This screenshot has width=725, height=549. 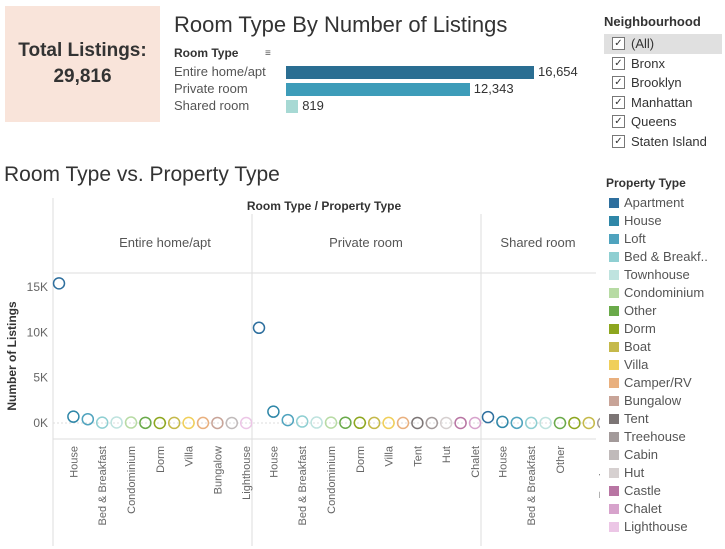 I want to click on legend-item: House, so click(x=665, y=221).